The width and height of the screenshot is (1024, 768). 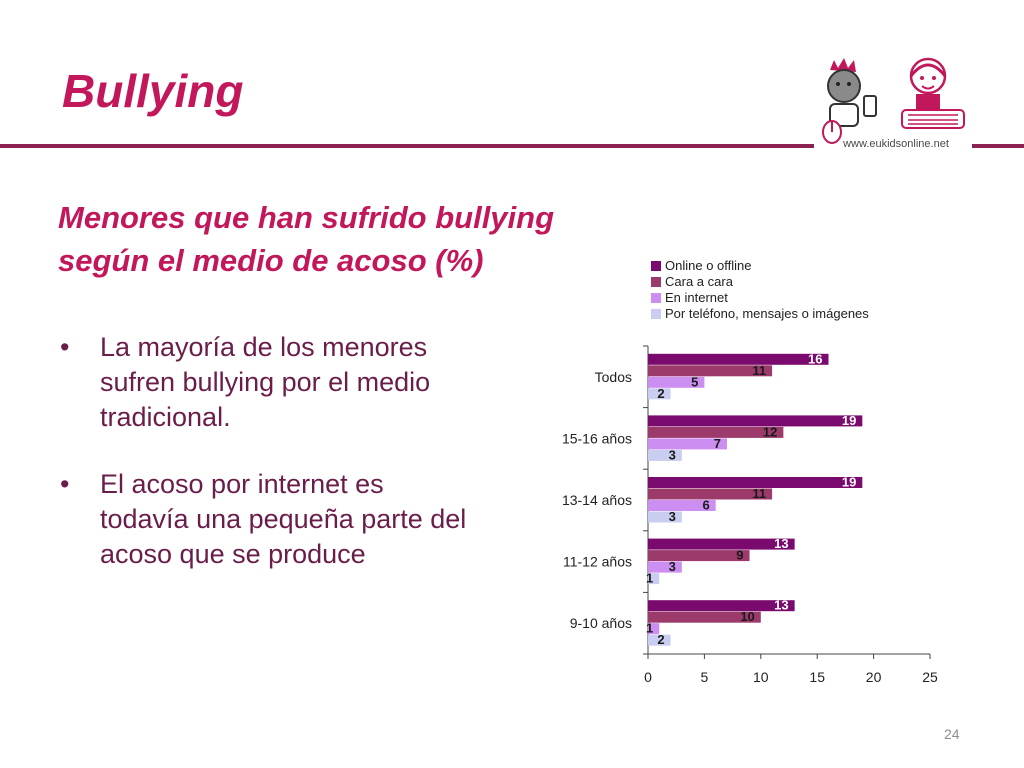 I want to click on x-tick-label: 25, so click(x=930, y=677).